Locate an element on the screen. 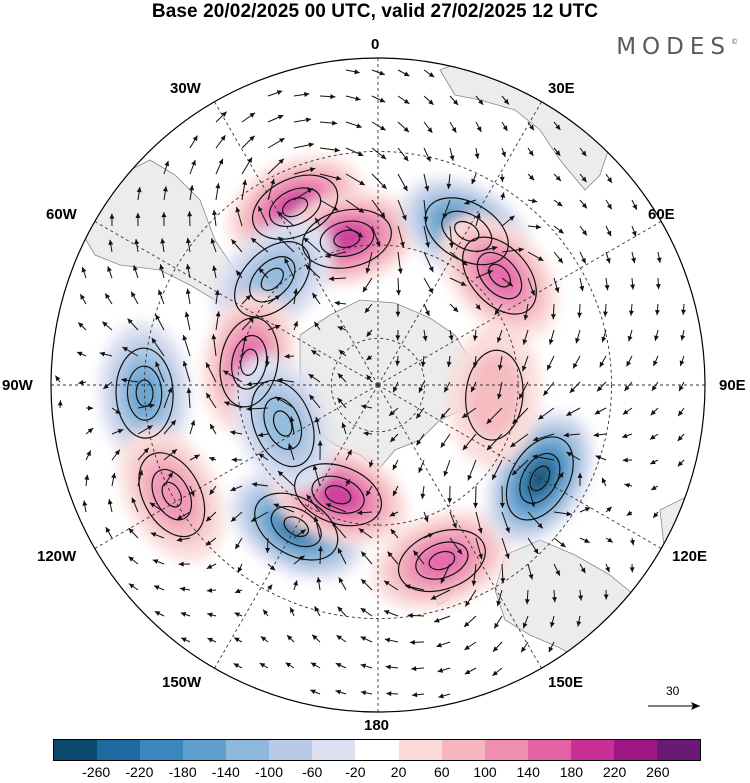  colorbar-tick-label: -220 is located at coordinates (139, 772).